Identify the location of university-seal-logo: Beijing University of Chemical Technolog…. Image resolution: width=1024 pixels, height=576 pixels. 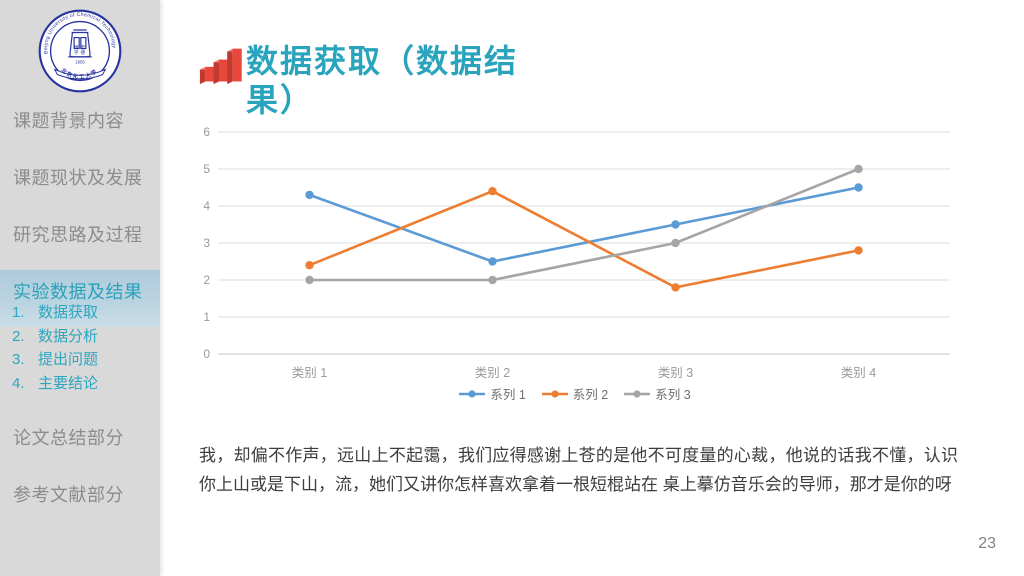
(80, 51).